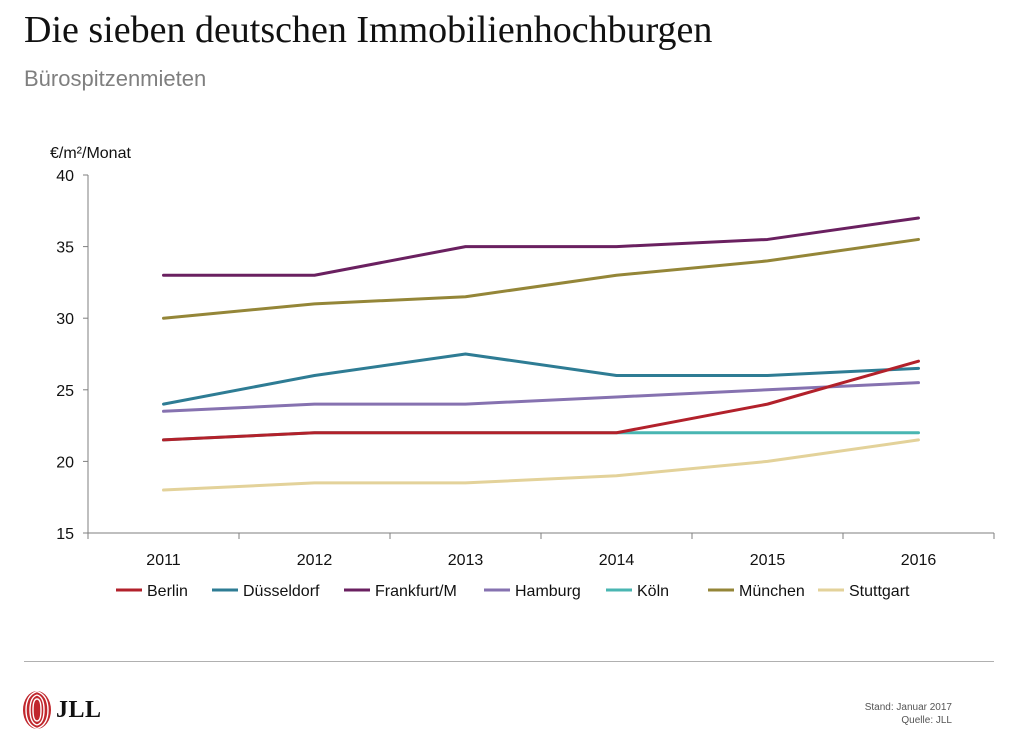  I want to click on series-line-frankfurt-m, so click(541, 246).